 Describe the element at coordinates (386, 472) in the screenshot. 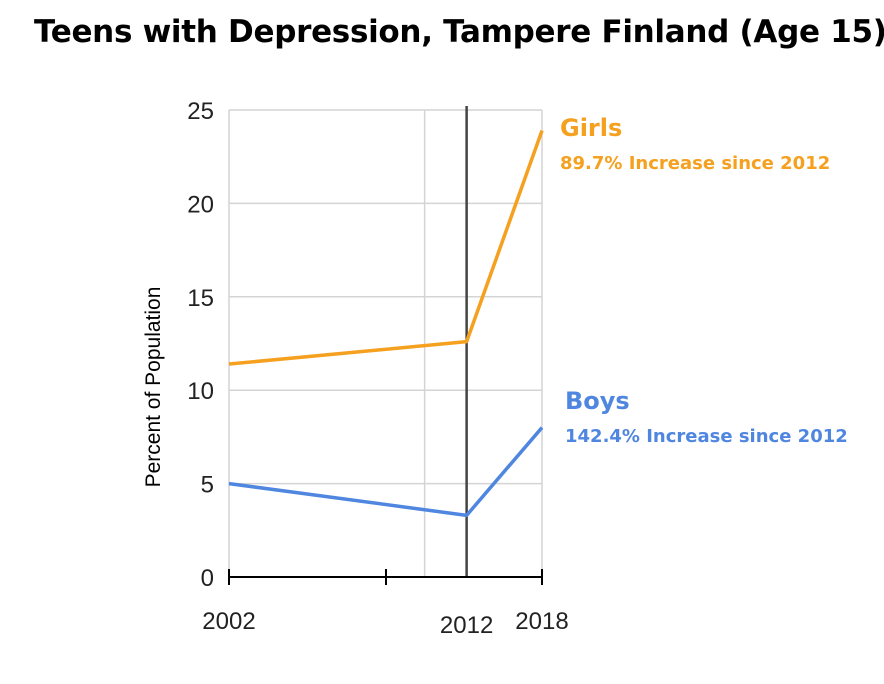

I see `series-line-boys` at that location.